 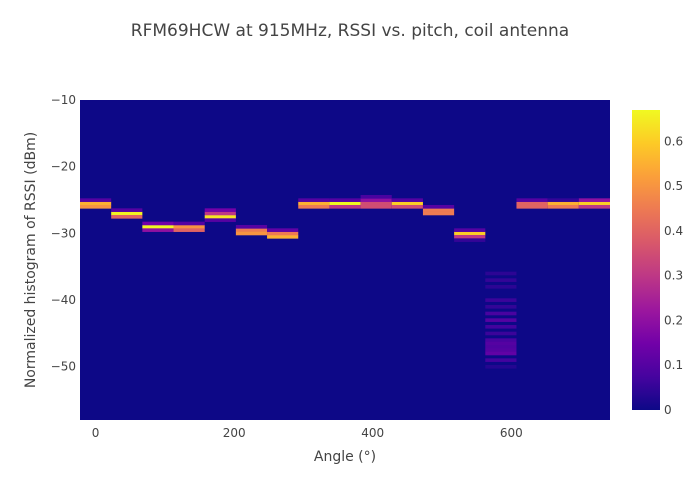 I want to click on colorbar-ticks: 0 0.1 0.2 0.3 0.4 0.5 0.6, so click(x=673, y=275).